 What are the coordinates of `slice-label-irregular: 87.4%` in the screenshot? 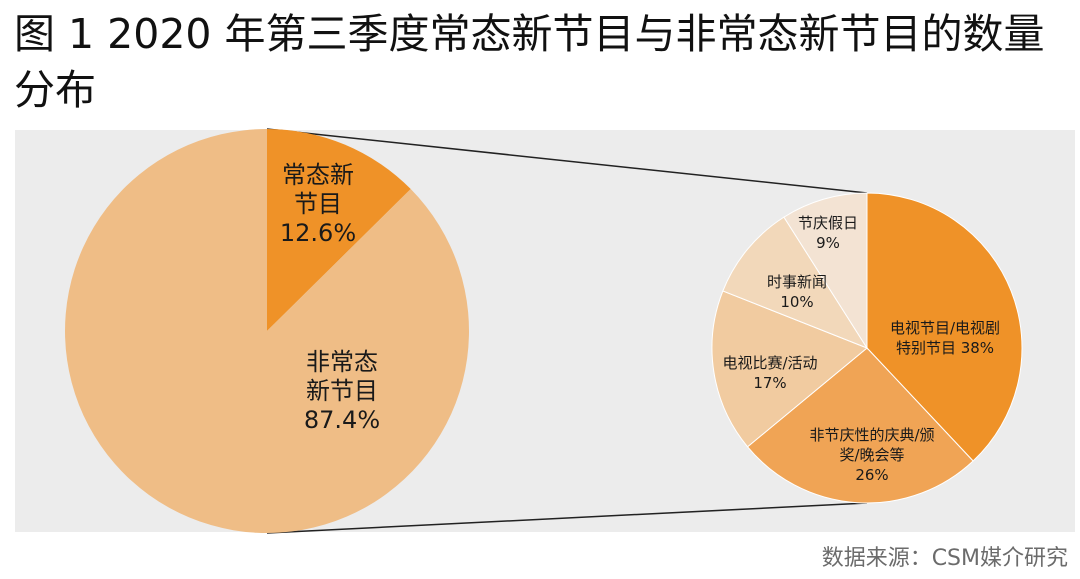 It's located at (342, 420).